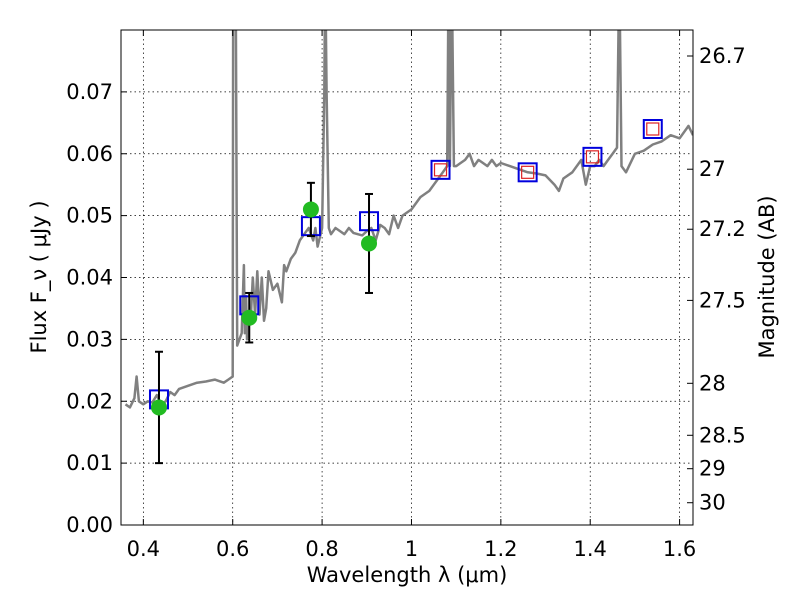 This screenshot has height=600, width=800. What do you see at coordinates (722, 300) in the screenshot?
I see `mag-tick-label: 27.5` at bounding box center [722, 300].